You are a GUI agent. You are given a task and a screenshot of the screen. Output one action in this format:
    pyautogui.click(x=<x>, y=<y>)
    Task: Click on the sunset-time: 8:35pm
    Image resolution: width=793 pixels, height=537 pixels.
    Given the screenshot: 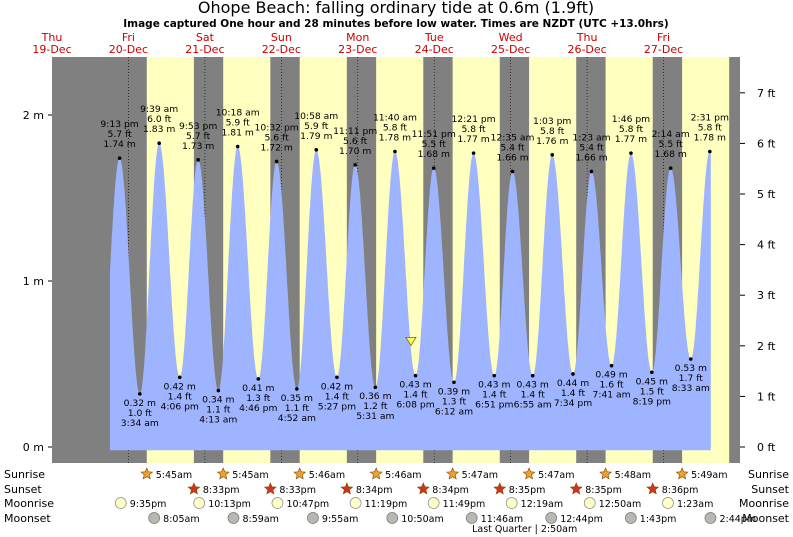 What is the action you would take?
    pyautogui.click(x=603, y=490)
    